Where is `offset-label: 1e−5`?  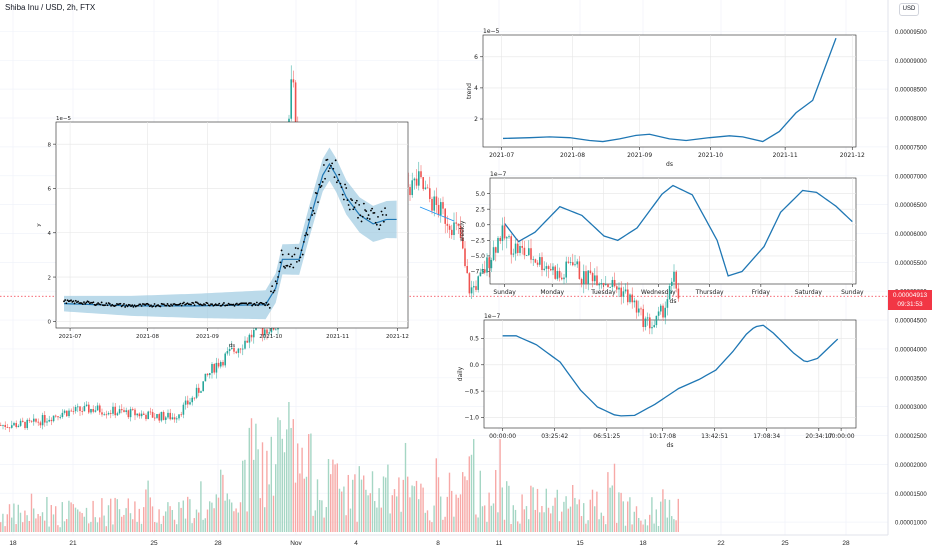
offset-label: 1e−5 is located at coordinates (63, 119).